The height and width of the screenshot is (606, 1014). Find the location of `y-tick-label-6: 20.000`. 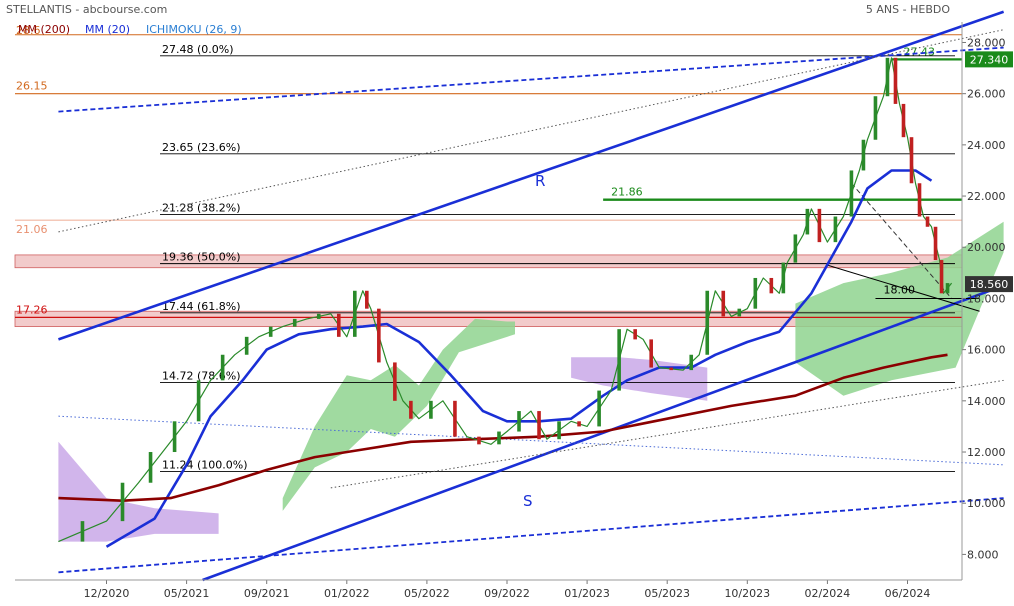

y-tick-label-6: 20.000 is located at coordinates (986, 247).